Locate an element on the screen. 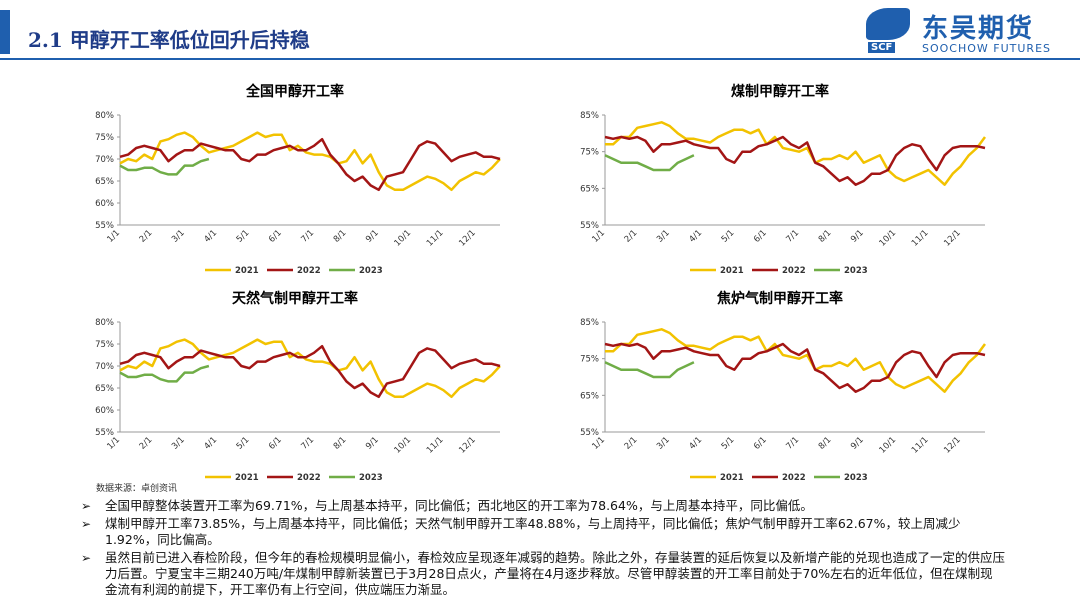  corner-bar is located at coordinates (5, 32).